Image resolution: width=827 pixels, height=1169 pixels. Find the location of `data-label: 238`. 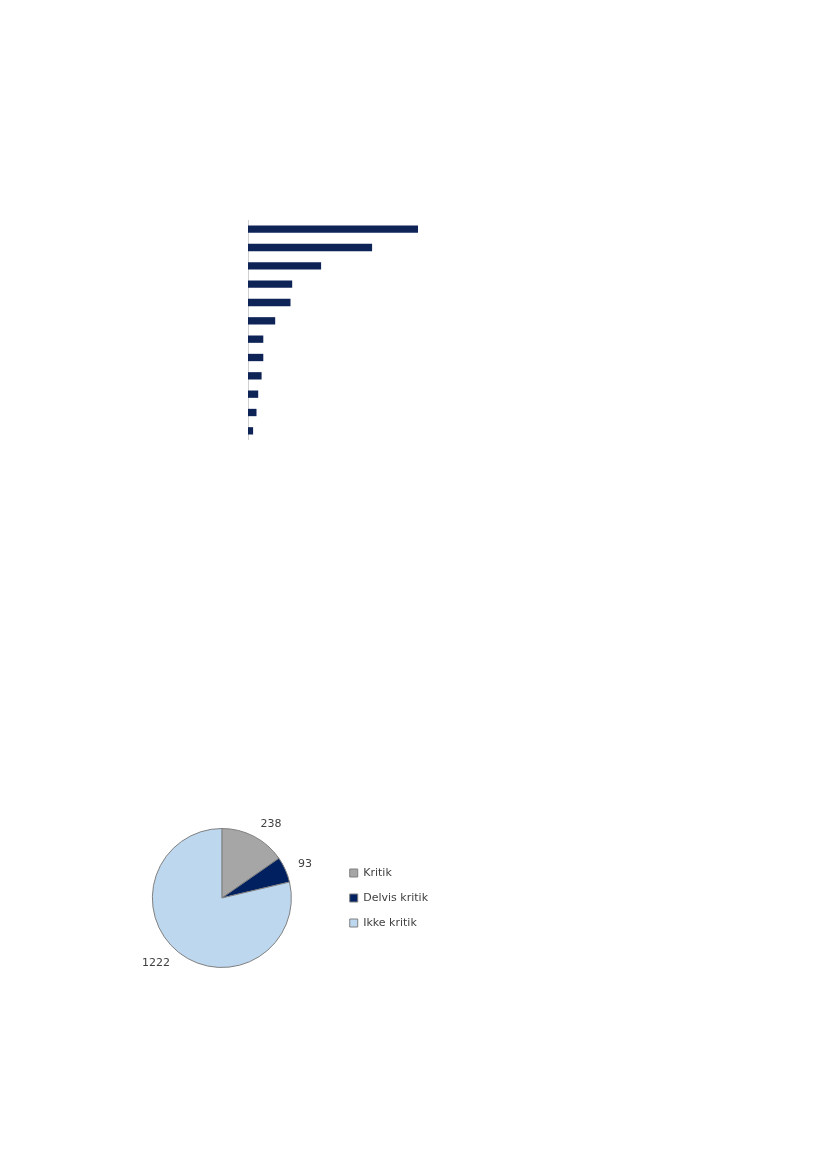

data-label: 238 is located at coordinates (271, 823).